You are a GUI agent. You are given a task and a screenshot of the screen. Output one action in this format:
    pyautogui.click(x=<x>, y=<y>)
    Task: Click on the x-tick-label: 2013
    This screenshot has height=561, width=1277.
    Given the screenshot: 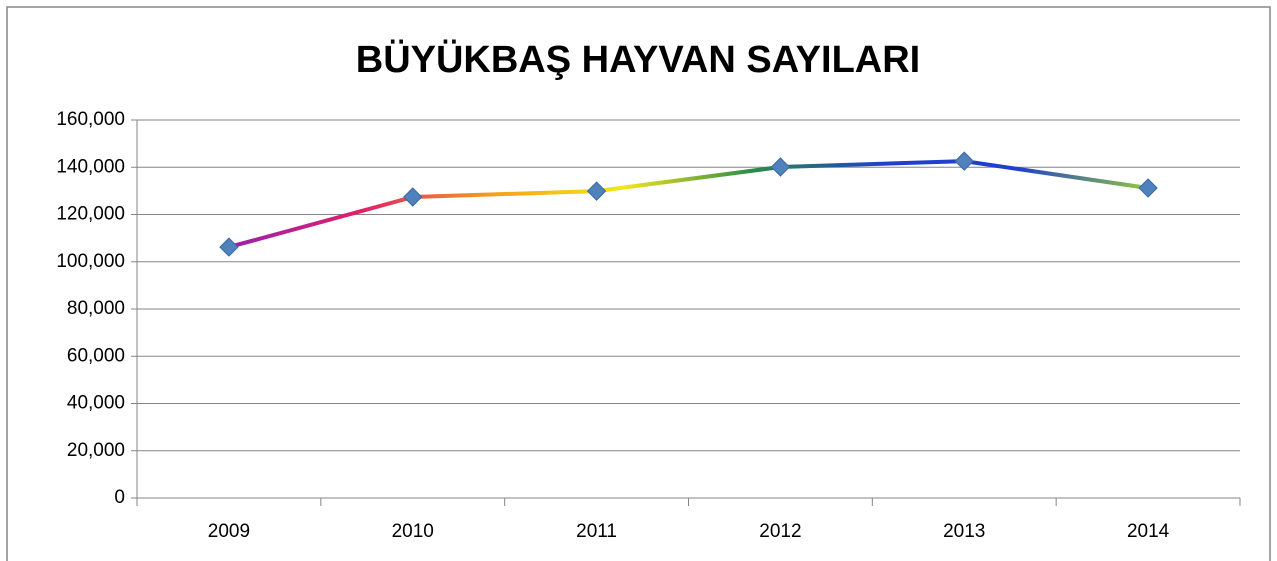 What is the action you would take?
    pyautogui.click(x=964, y=531)
    